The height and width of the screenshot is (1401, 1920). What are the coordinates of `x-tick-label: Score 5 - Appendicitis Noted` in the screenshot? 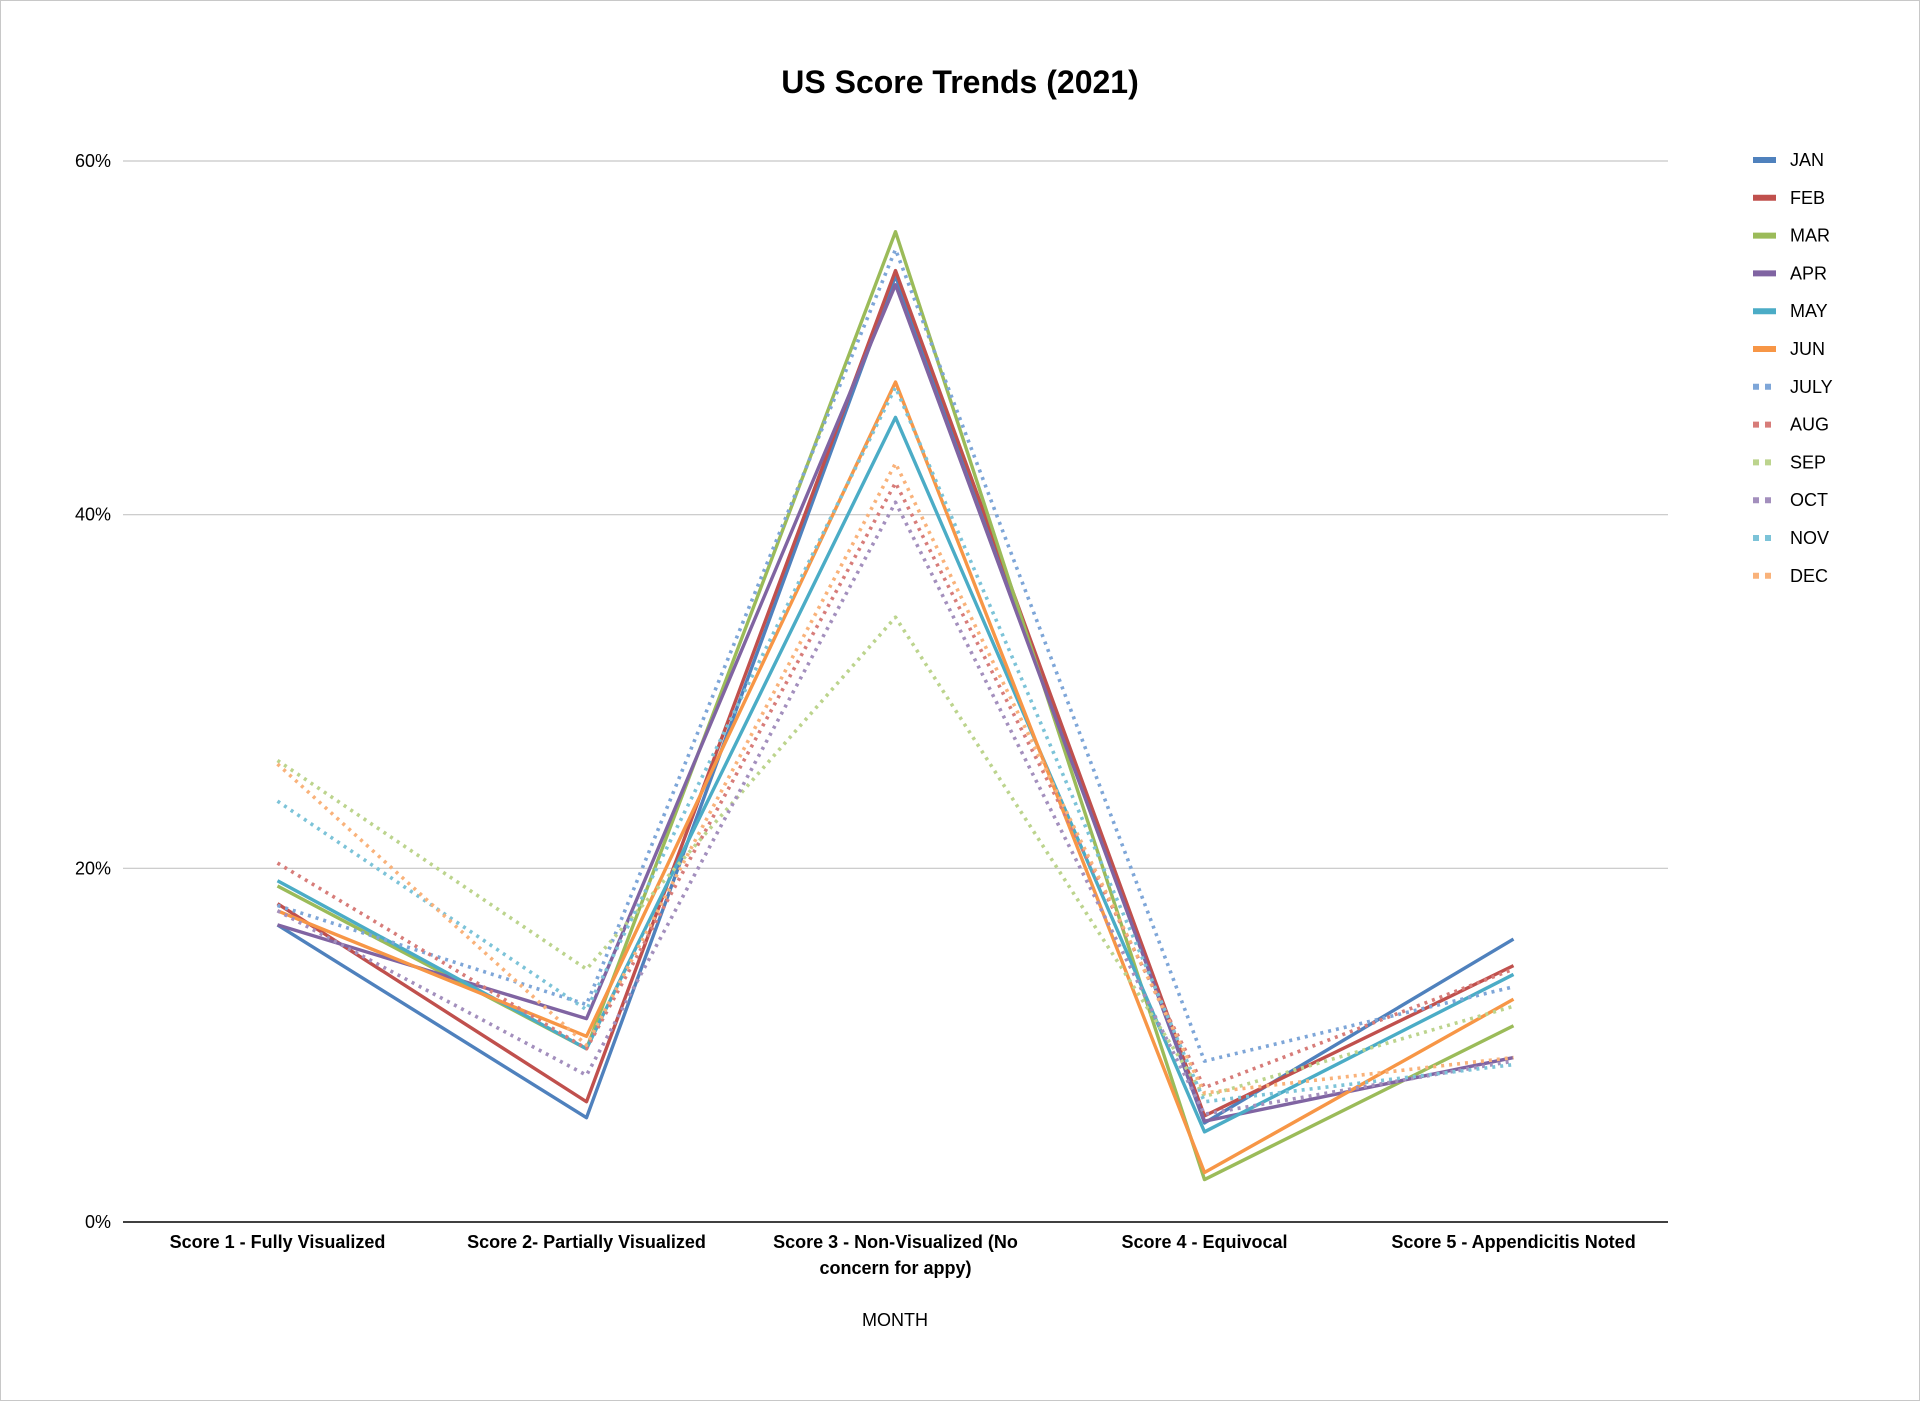 It's located at (1513, 1242).